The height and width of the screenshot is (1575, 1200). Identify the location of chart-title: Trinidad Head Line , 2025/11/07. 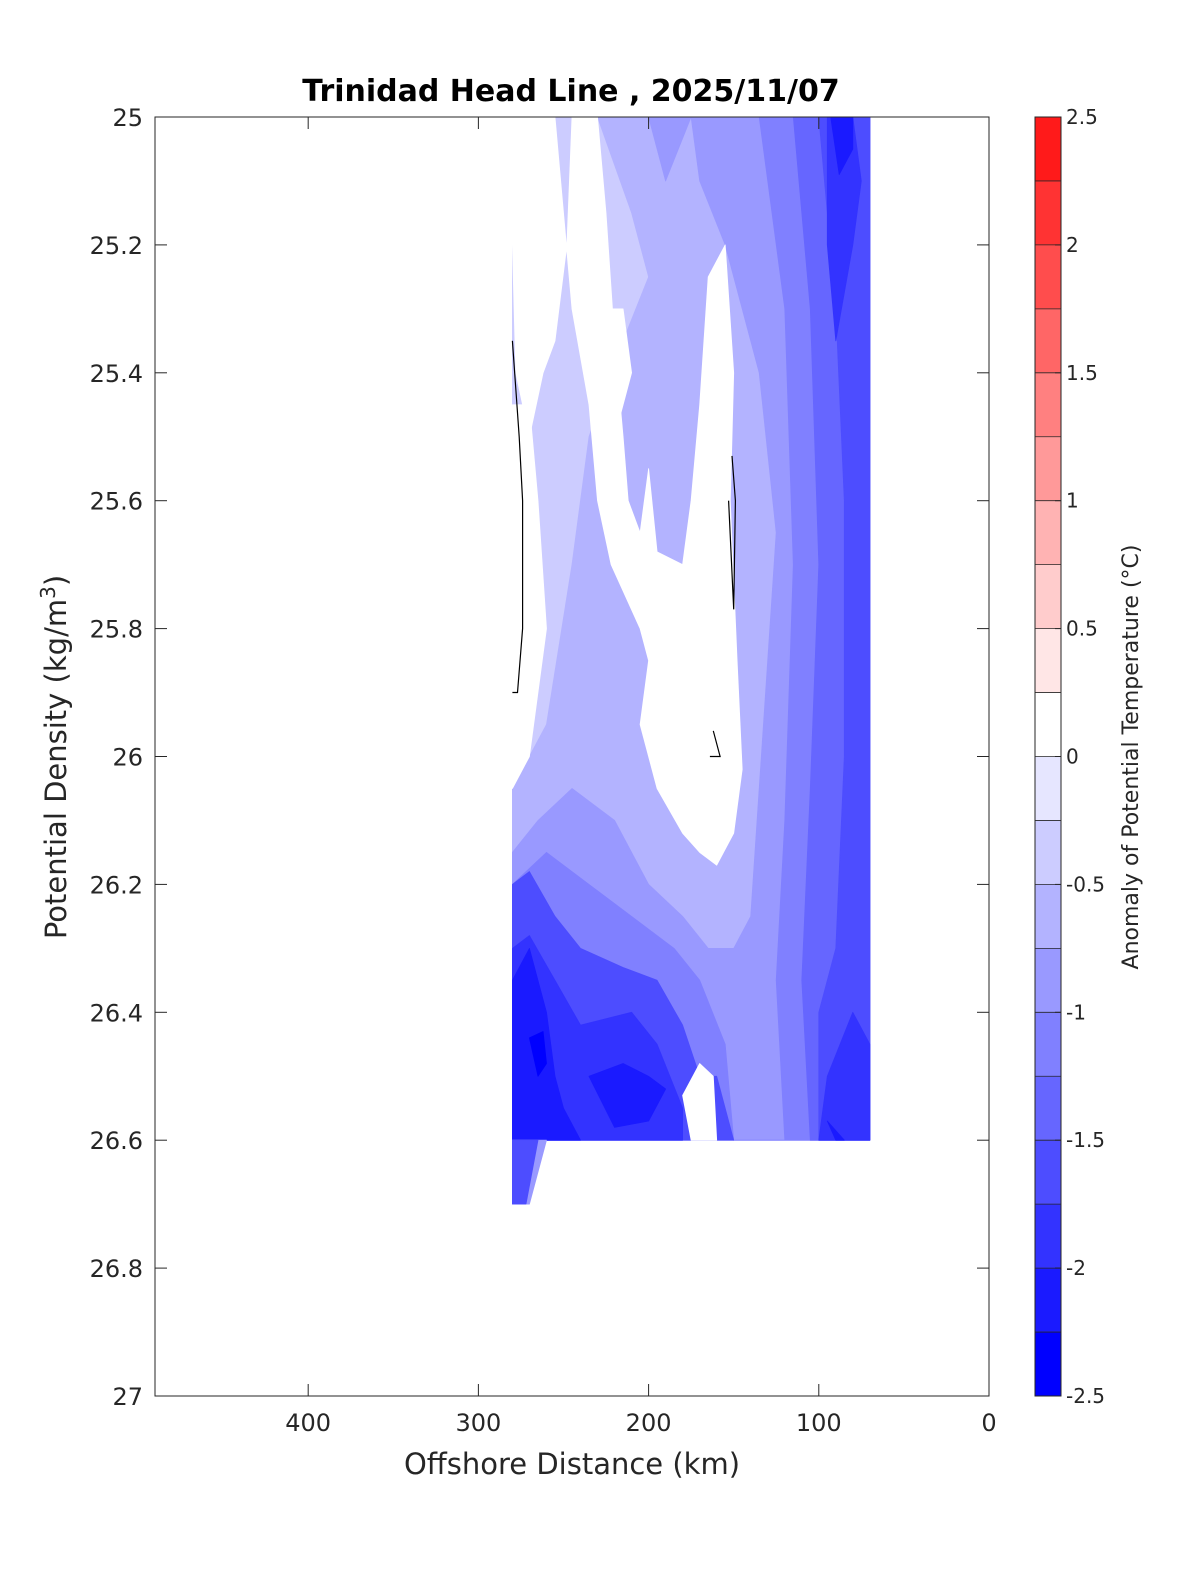
(570, 91).